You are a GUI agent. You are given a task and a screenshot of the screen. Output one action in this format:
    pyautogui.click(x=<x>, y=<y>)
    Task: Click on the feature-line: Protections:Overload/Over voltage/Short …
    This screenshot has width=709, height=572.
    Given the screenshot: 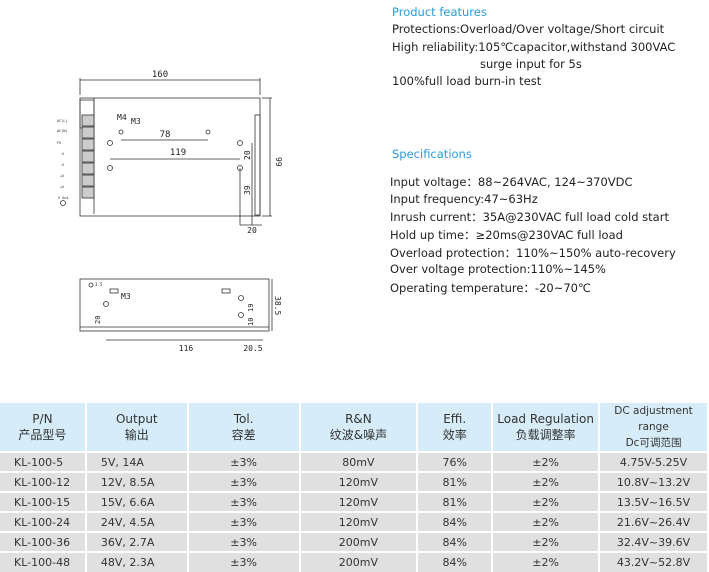 What is the action you would take?
    pyautogui.click(x=528, y=29)
    